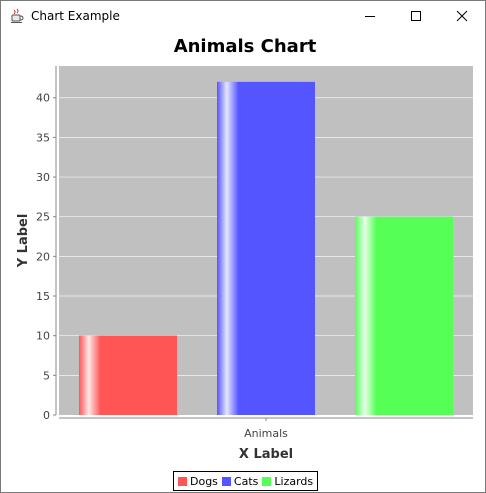 Image resolution: width=486 pixels, height=493 pixels. Describe the element at coordinates (43, 336) in the screenshot. I see `y-tick-label: 10` at that location.